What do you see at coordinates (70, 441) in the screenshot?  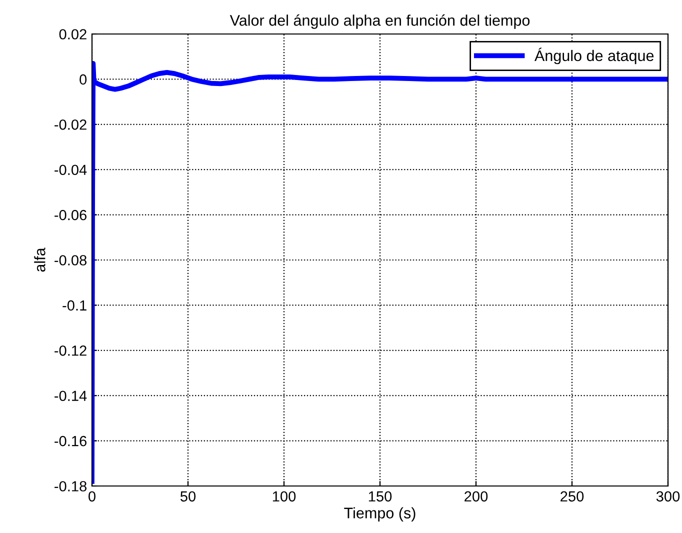 I see `y-tick-label: -0.16` at bounding box center [70, 441].